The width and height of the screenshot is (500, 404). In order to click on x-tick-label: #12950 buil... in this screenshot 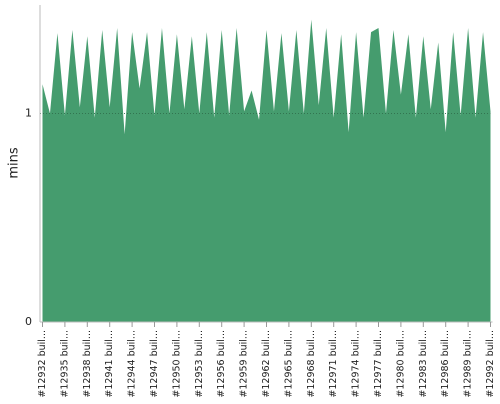, I will do `click(176, 364)`.